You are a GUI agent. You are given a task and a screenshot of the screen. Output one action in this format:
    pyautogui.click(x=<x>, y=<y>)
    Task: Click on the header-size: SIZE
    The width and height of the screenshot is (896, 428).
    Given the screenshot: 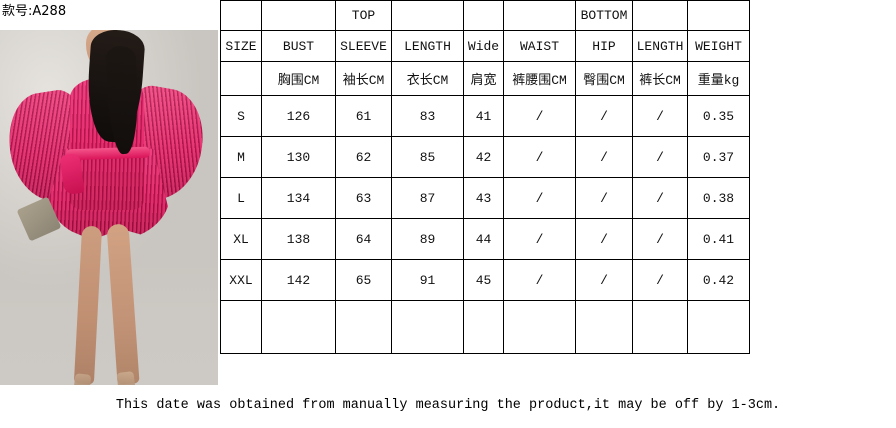 What is the action you would take?
    pyautogui.click(x=241, y=46)
    